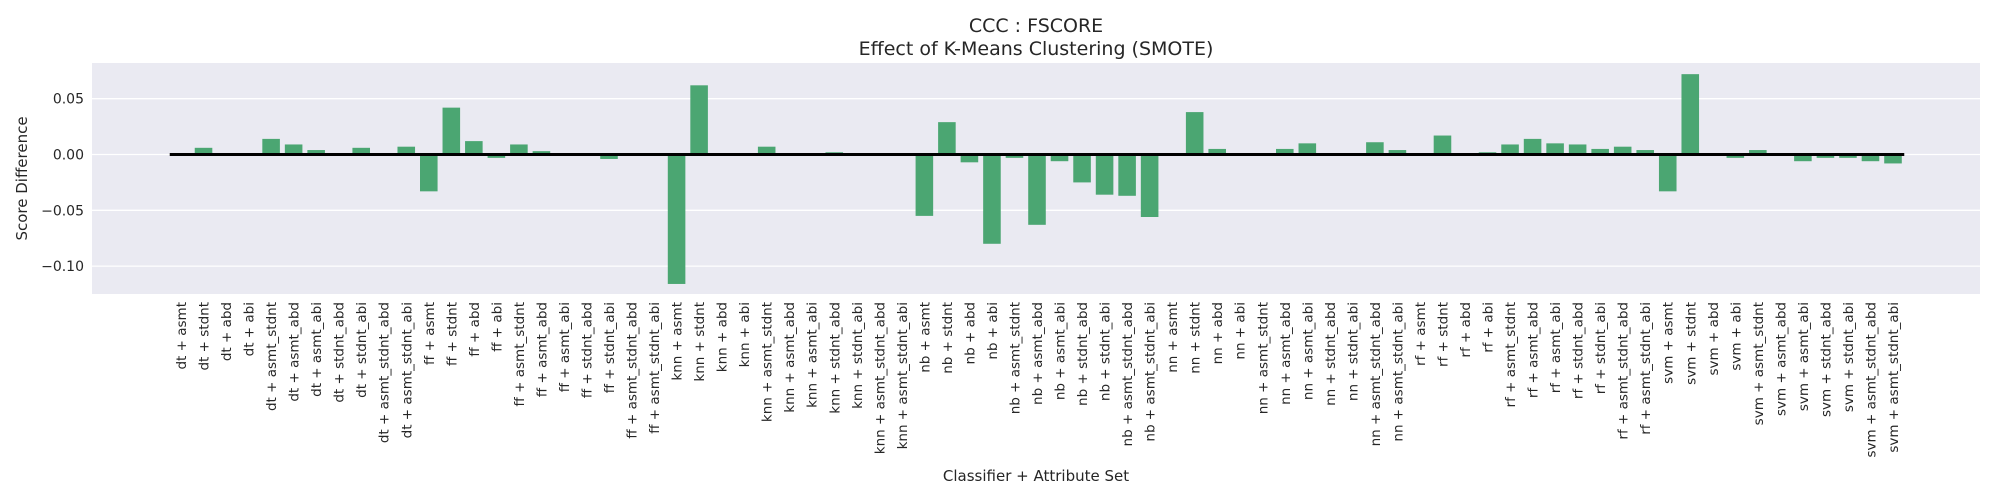 The height and width of the screenshot is (500, 2000). What do you see at coordinates (1308, 351) in the screenshot?
I see `x-tick-label: nn + asmt_abi` at bounding box center [1308, 351].